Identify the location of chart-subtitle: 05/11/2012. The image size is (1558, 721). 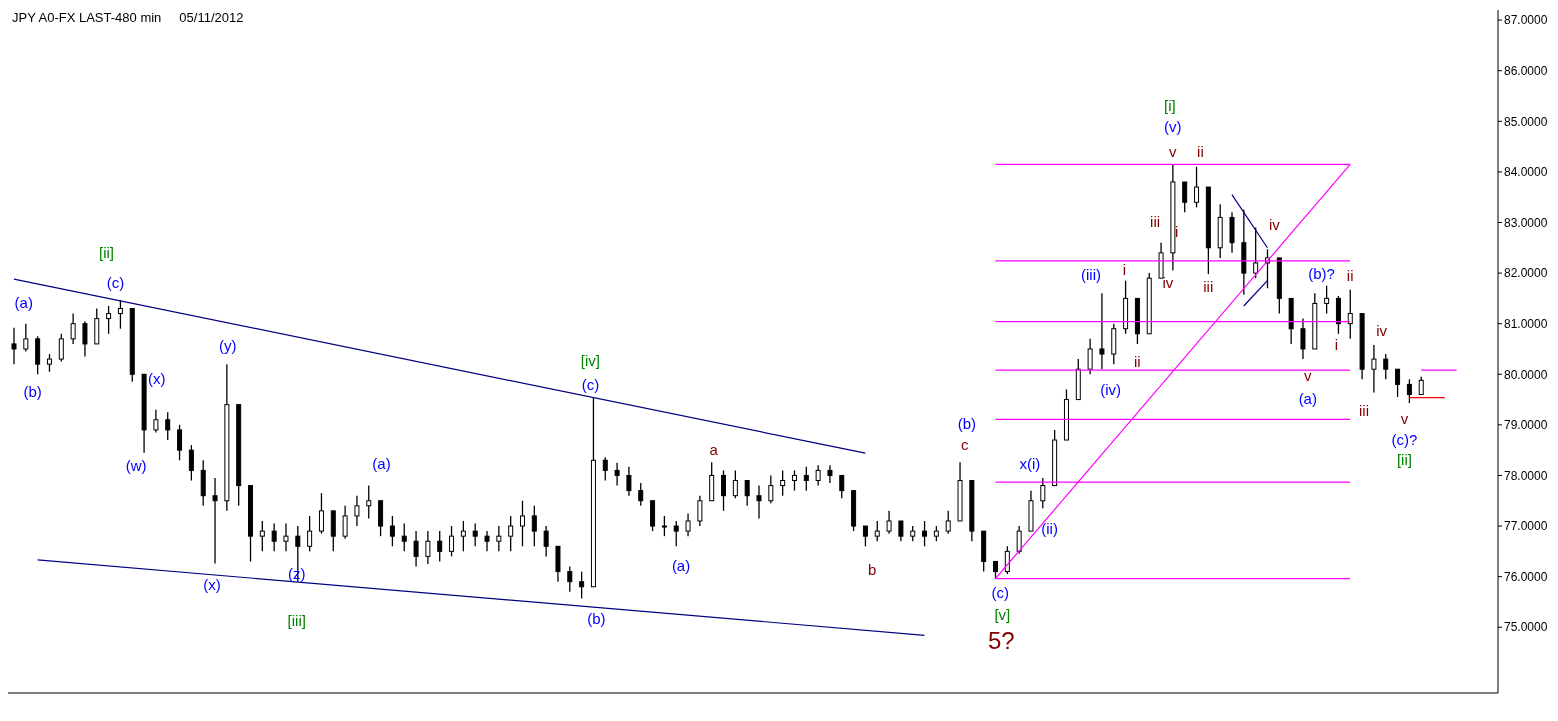
(211, 17).